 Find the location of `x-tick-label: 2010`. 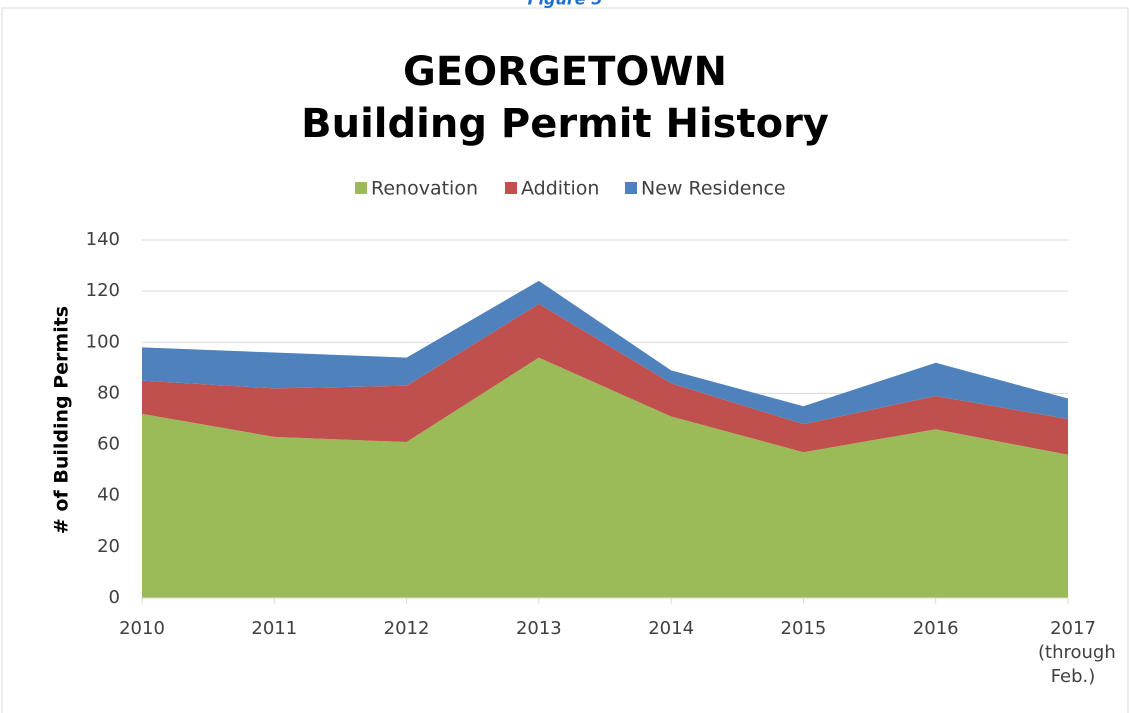

x-tick-label: 2010 is located at coordinates (142, 628).